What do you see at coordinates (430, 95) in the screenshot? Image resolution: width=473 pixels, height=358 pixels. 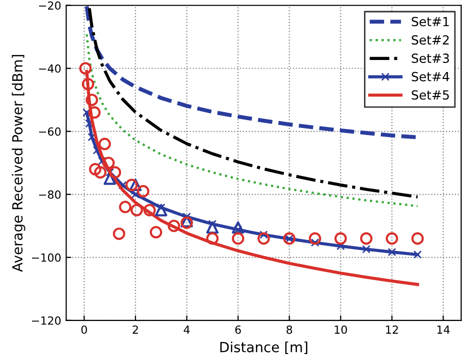 I see `legend-label: Set#5` at bounding box center [430, 95].